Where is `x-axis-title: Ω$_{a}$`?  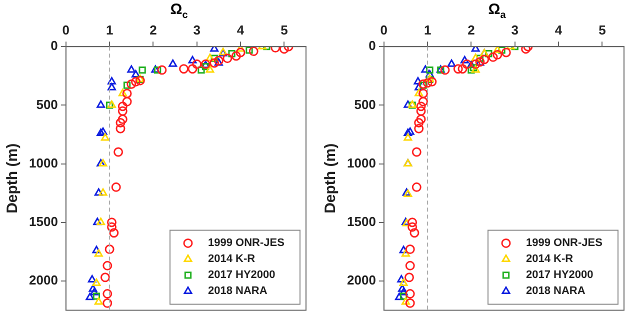
x-axis-title: Ω$_{a}$ is located at coordinates (497, 10).